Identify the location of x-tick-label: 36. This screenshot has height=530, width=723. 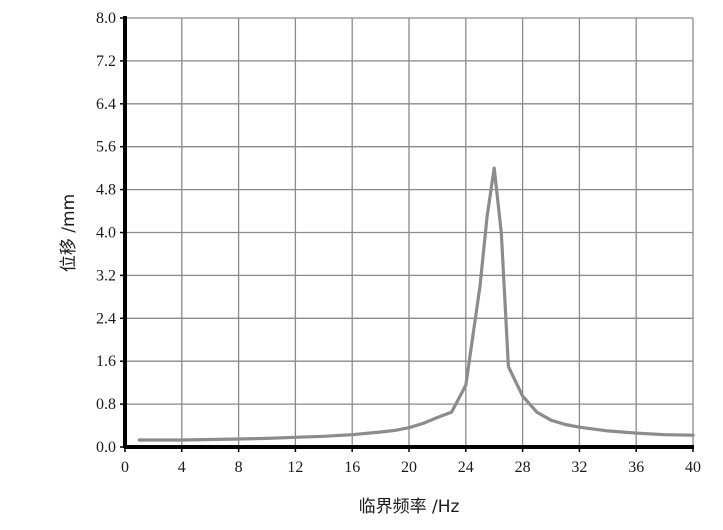
(636, 467).